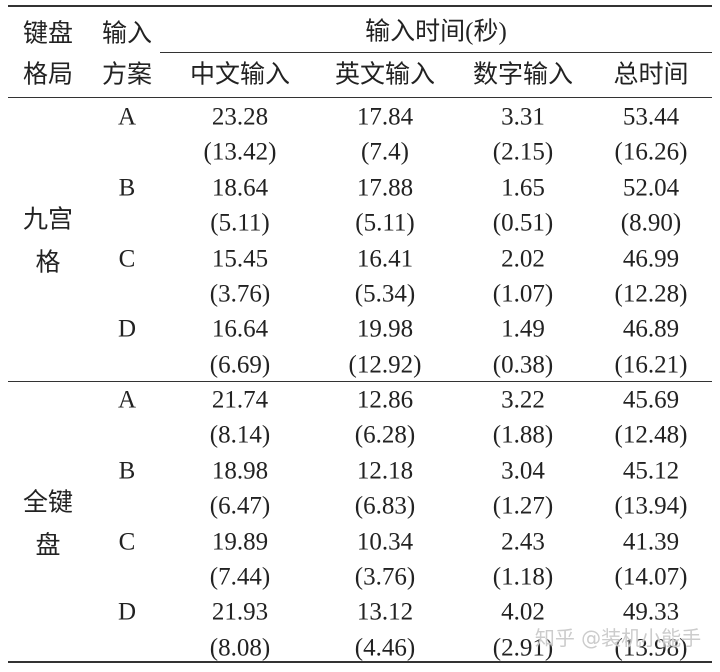  Describe the element at coordinates (48, 546) in the screenshot. I see `group-label: 盘` at that location.